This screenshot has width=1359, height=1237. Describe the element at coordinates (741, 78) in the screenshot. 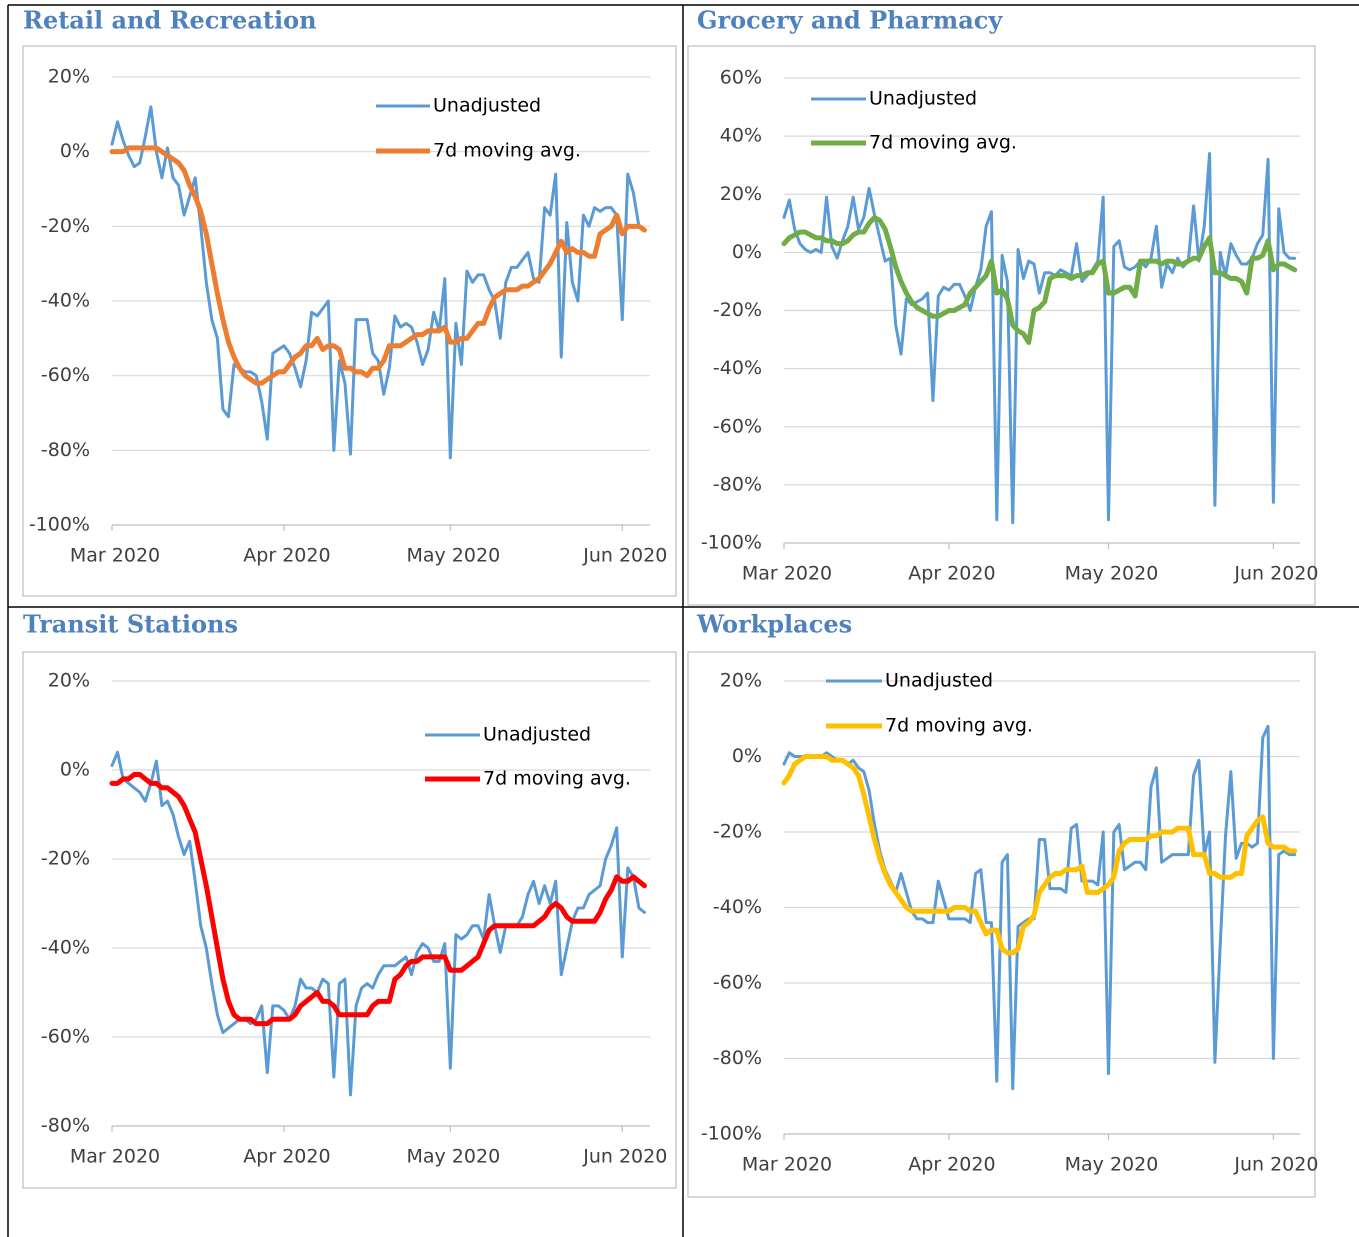

I see `y-tick-label: 60%` at that location.